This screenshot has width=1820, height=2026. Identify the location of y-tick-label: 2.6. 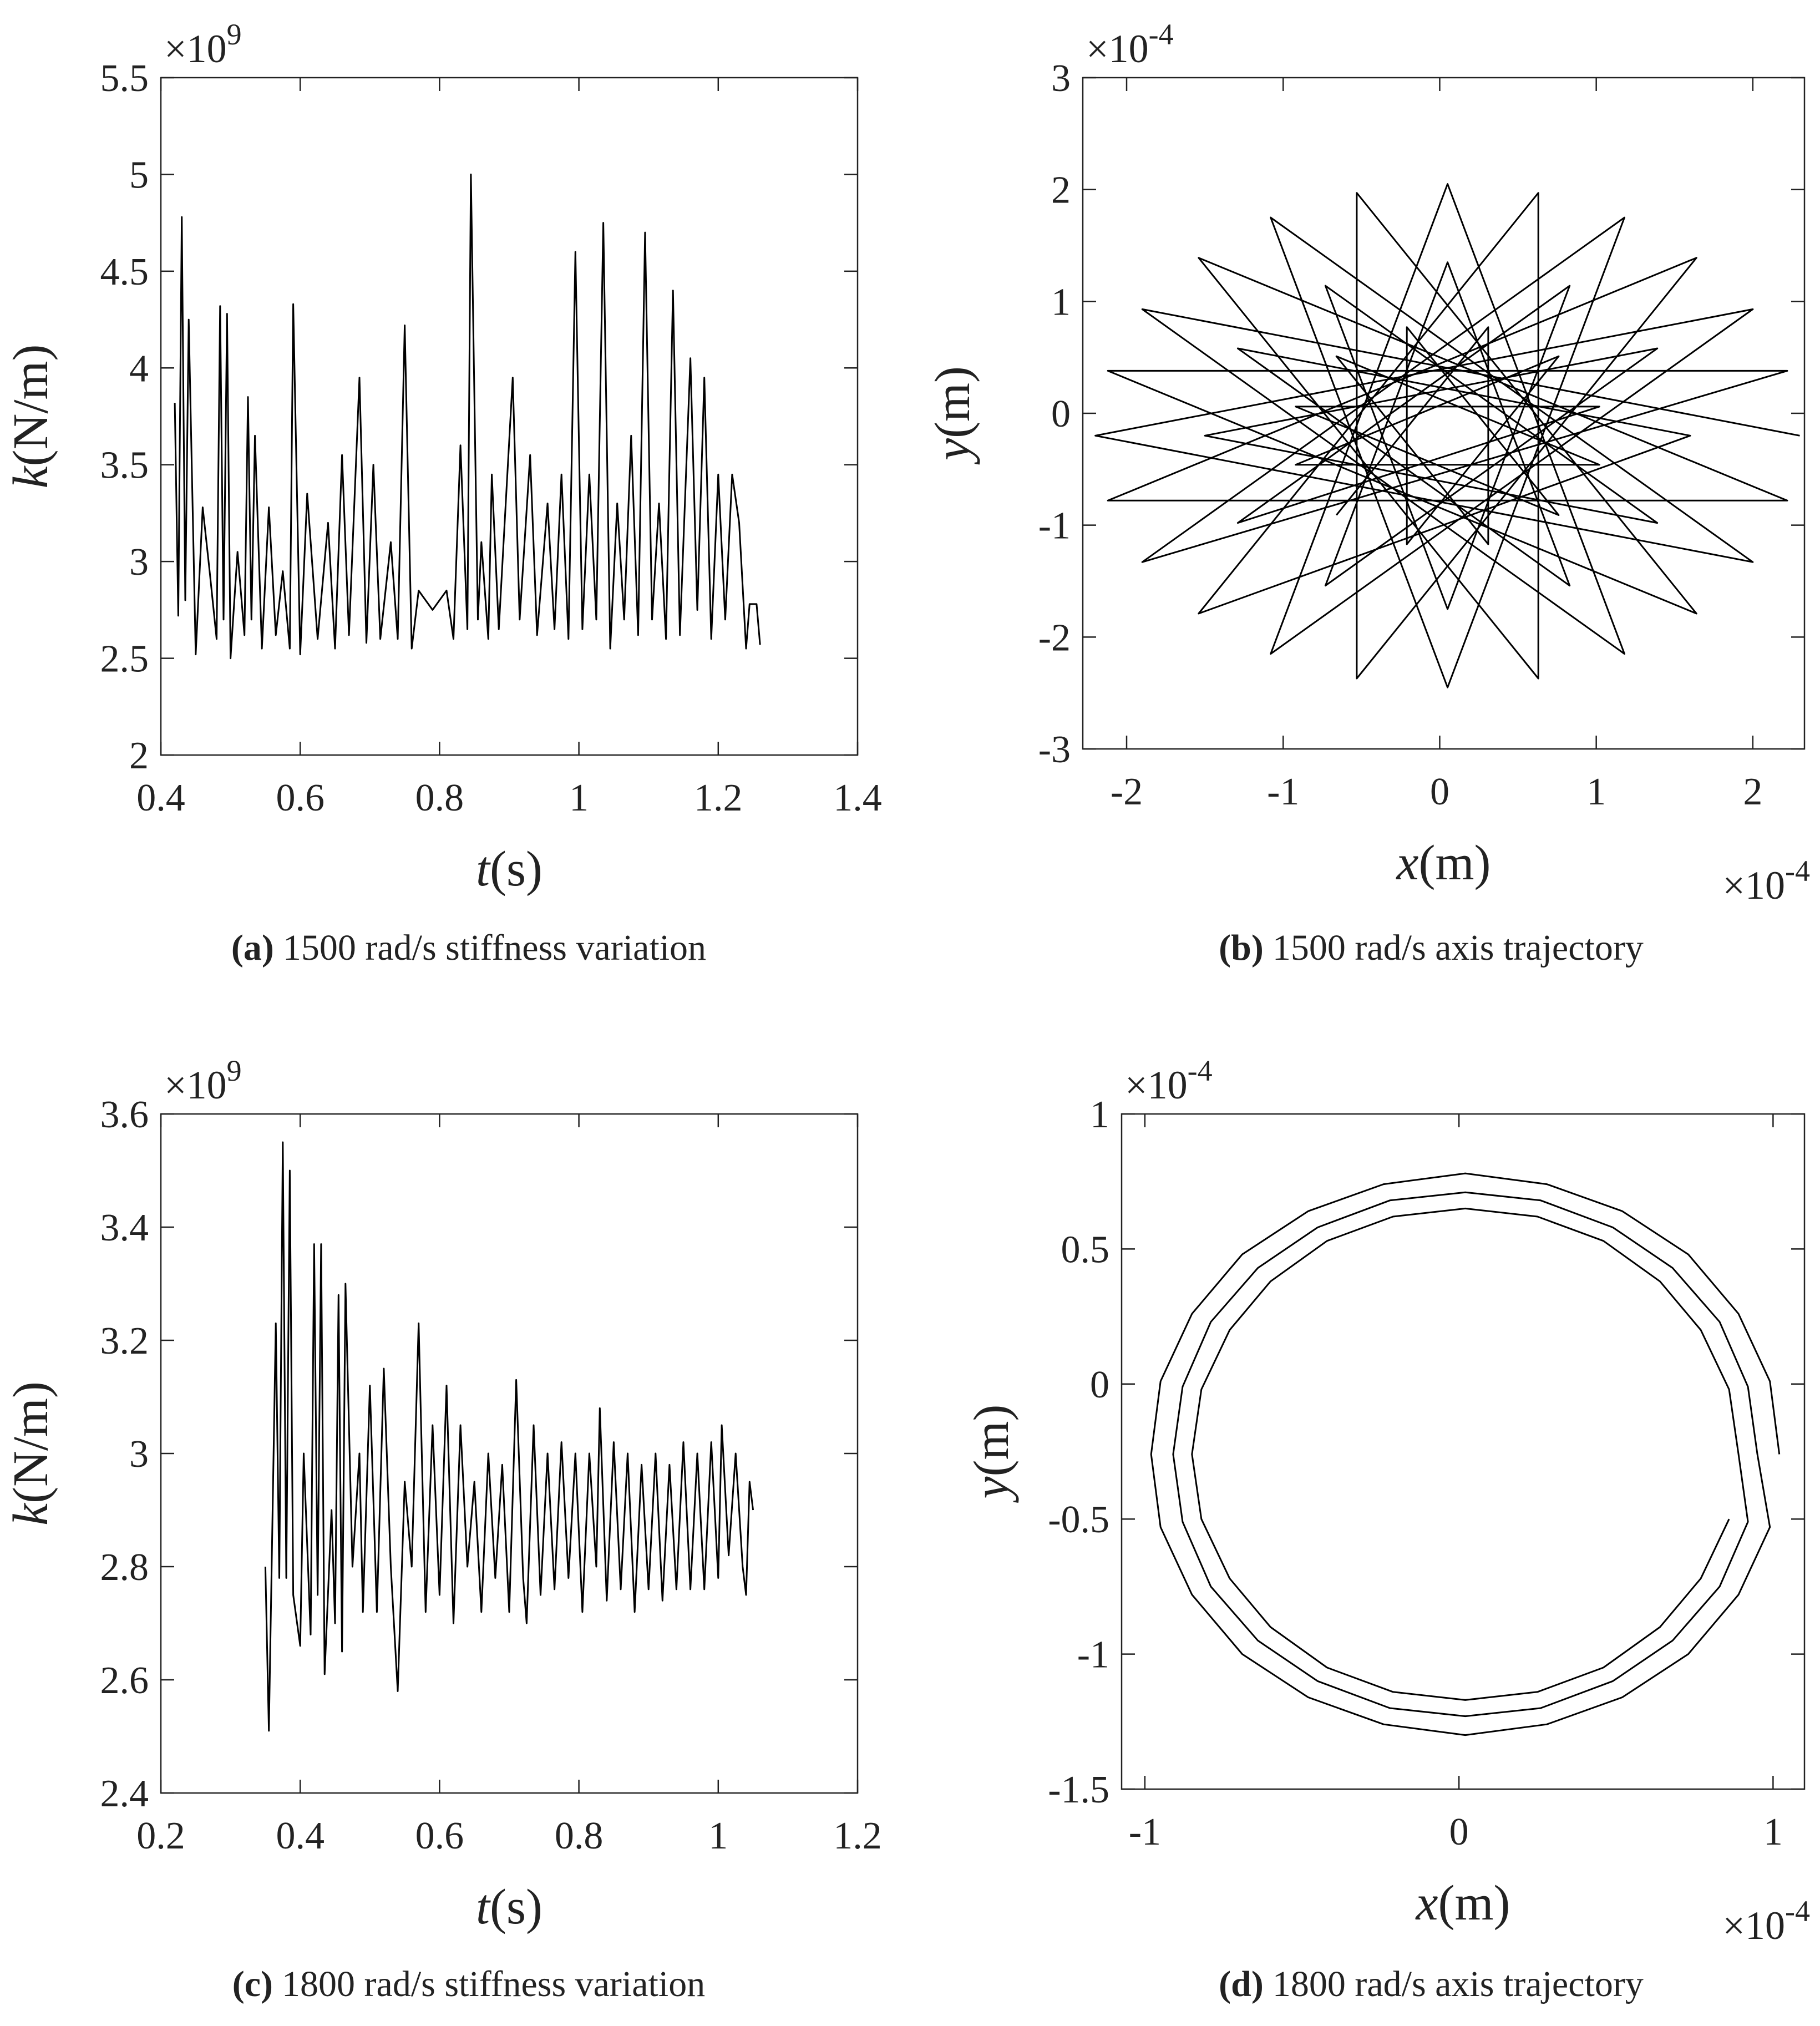
(124, 1681).